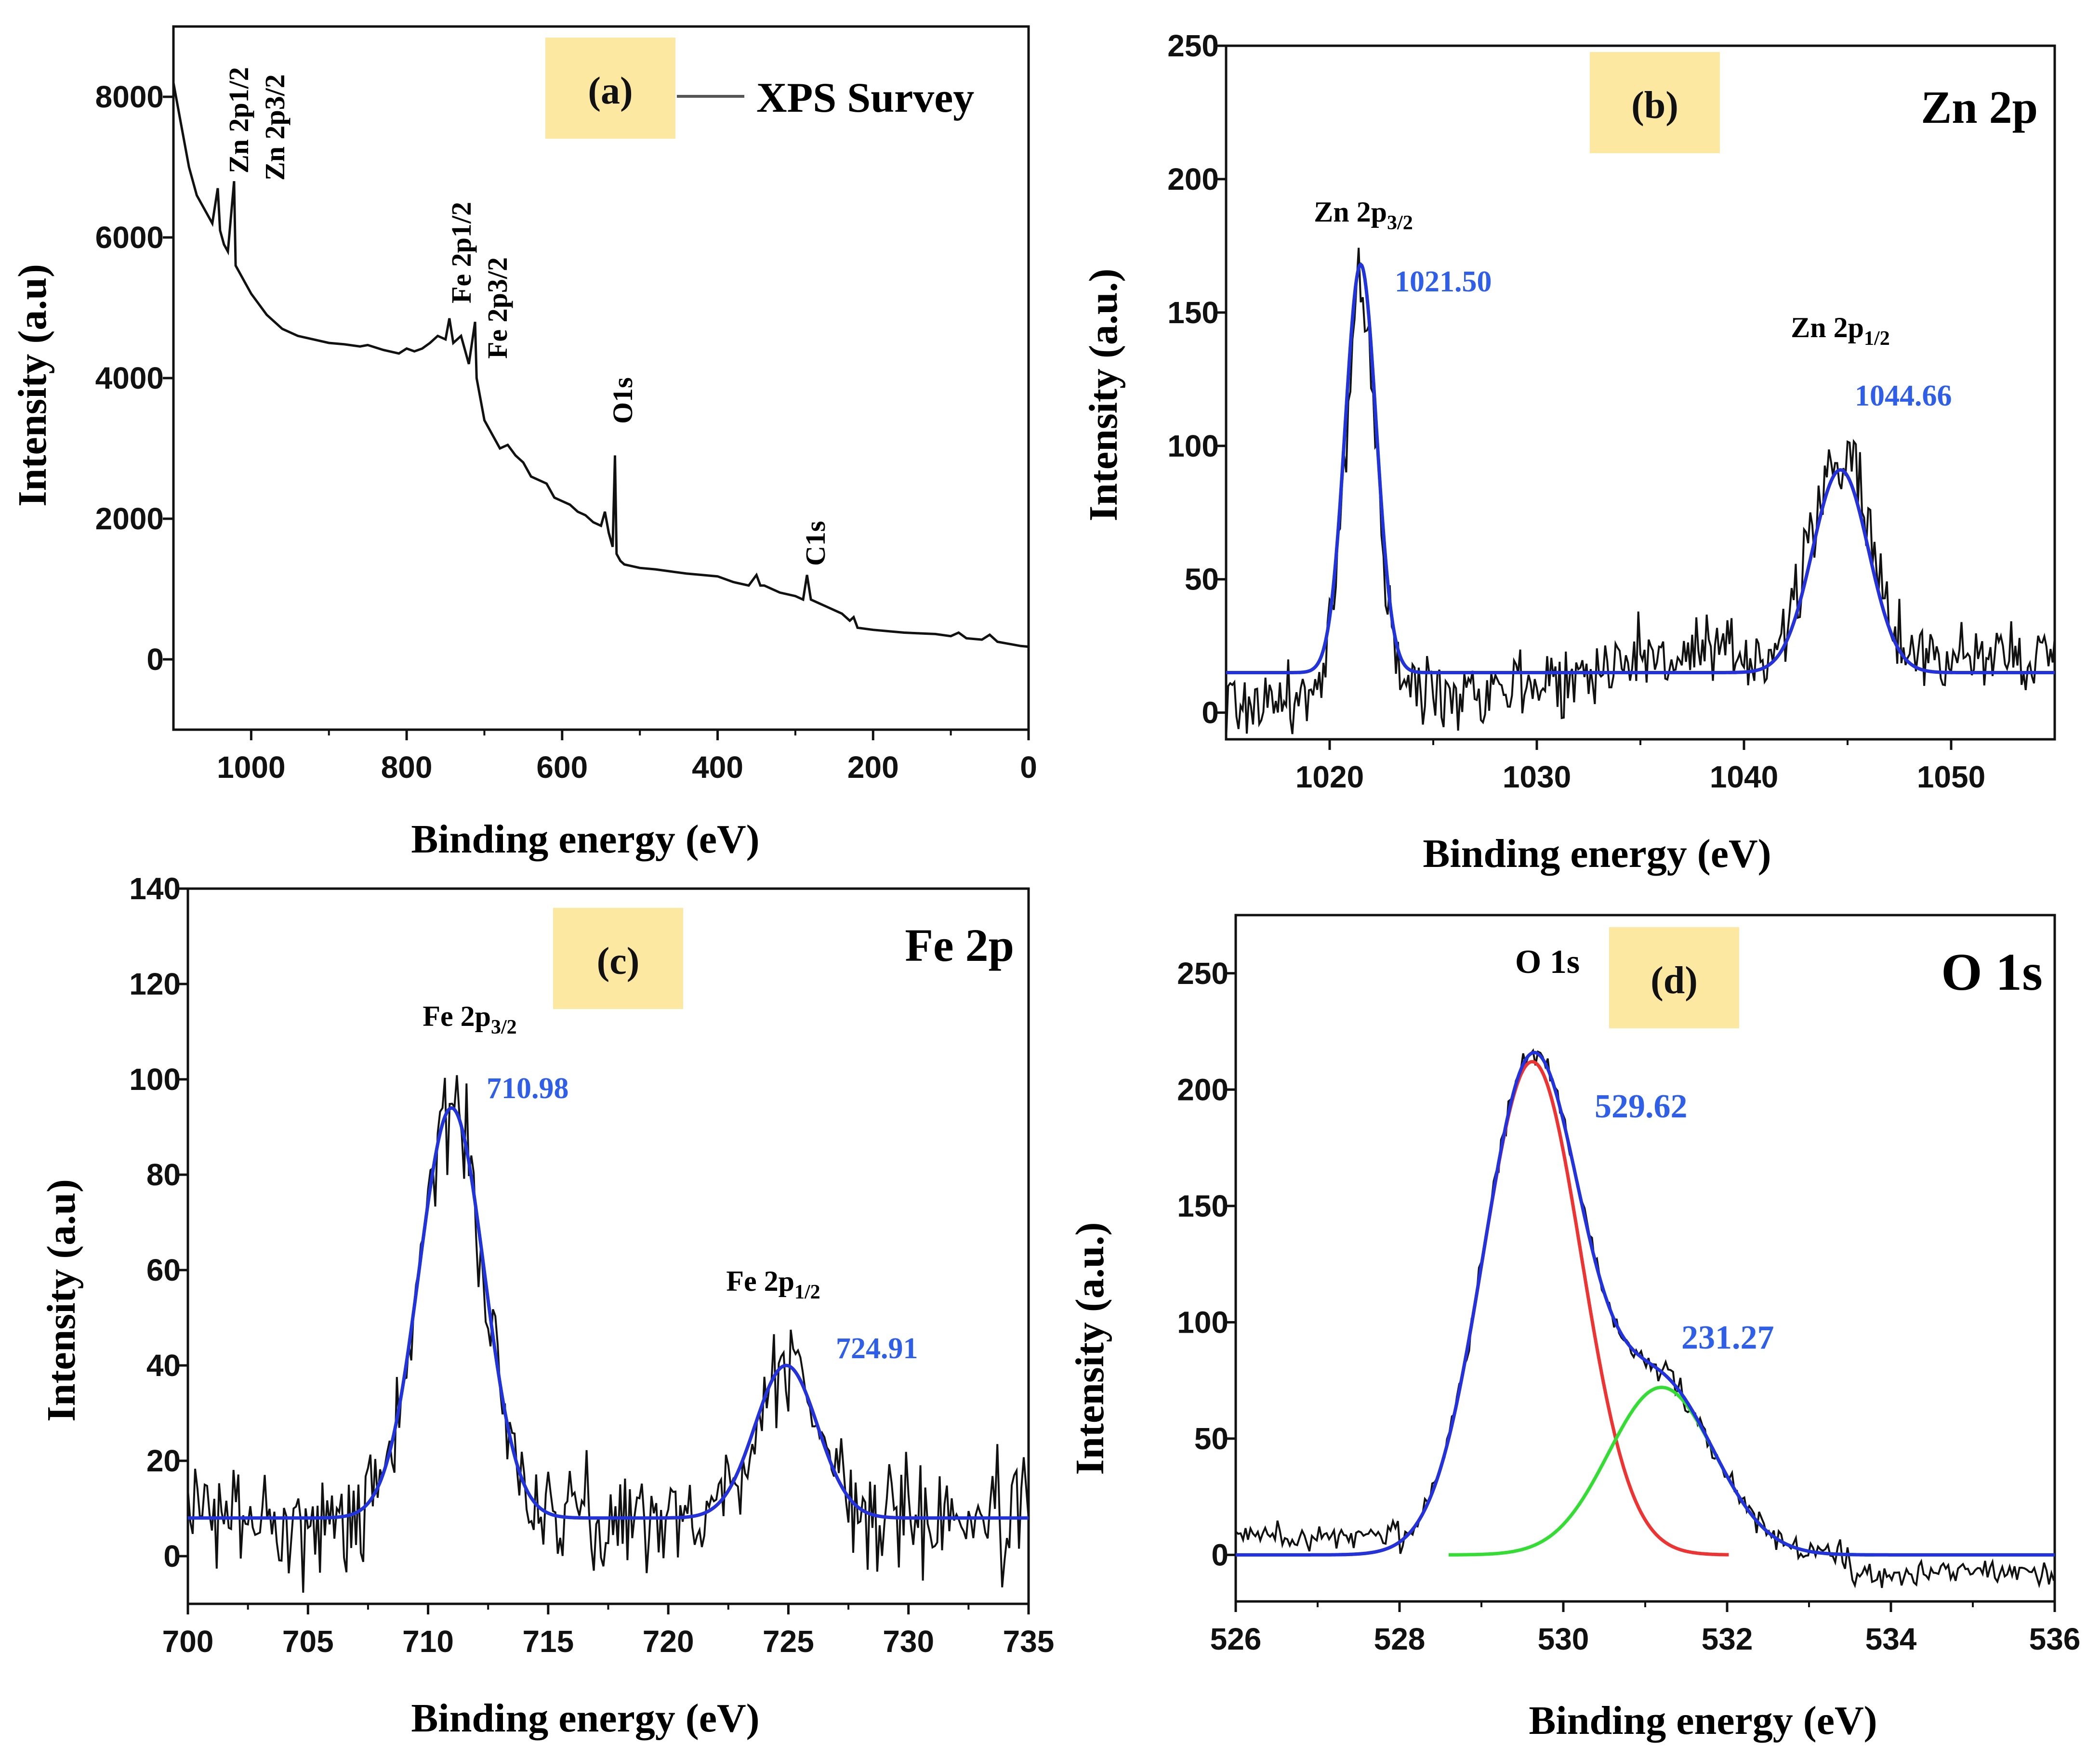 The image size is (2100, 1757). What do you see at coordinates (668, 1641) in the screenshot?
I see `xtick-label: 720` at bounding box center [668, 1641].